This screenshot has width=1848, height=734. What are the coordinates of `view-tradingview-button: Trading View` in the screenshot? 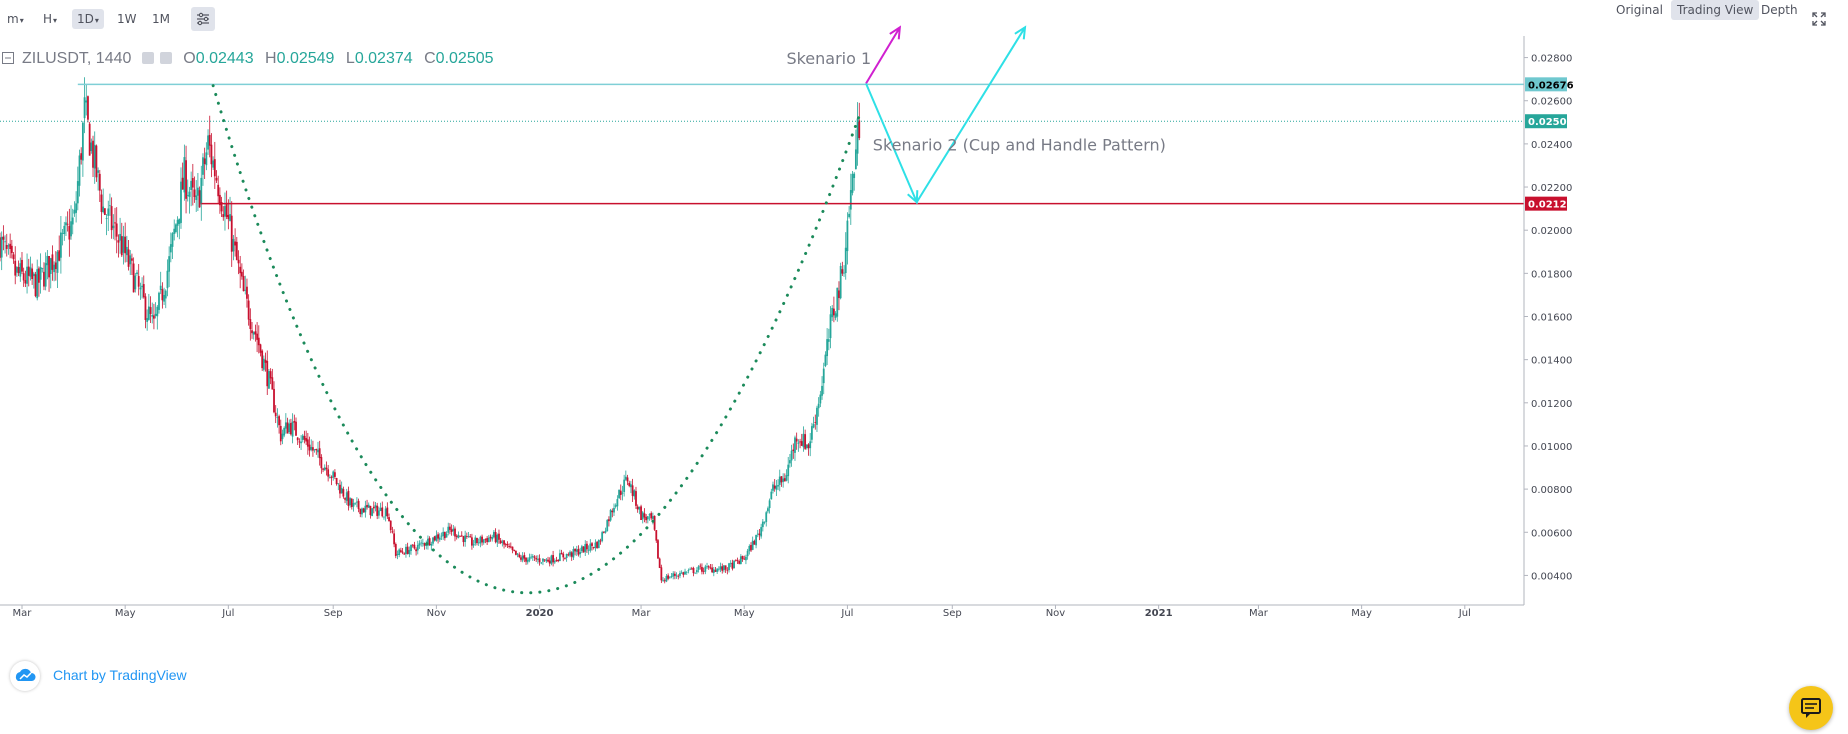 It's located at (1715, 10).